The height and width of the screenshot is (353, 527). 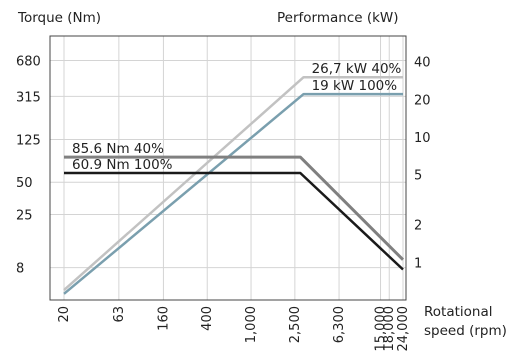 I want to click on x-tick-label: 160, so click(x=163, y=318).